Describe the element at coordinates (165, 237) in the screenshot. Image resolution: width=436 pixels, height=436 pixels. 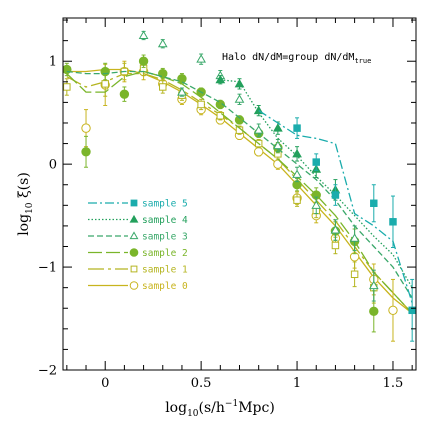
I see `legend-label: sample 3` at that location.